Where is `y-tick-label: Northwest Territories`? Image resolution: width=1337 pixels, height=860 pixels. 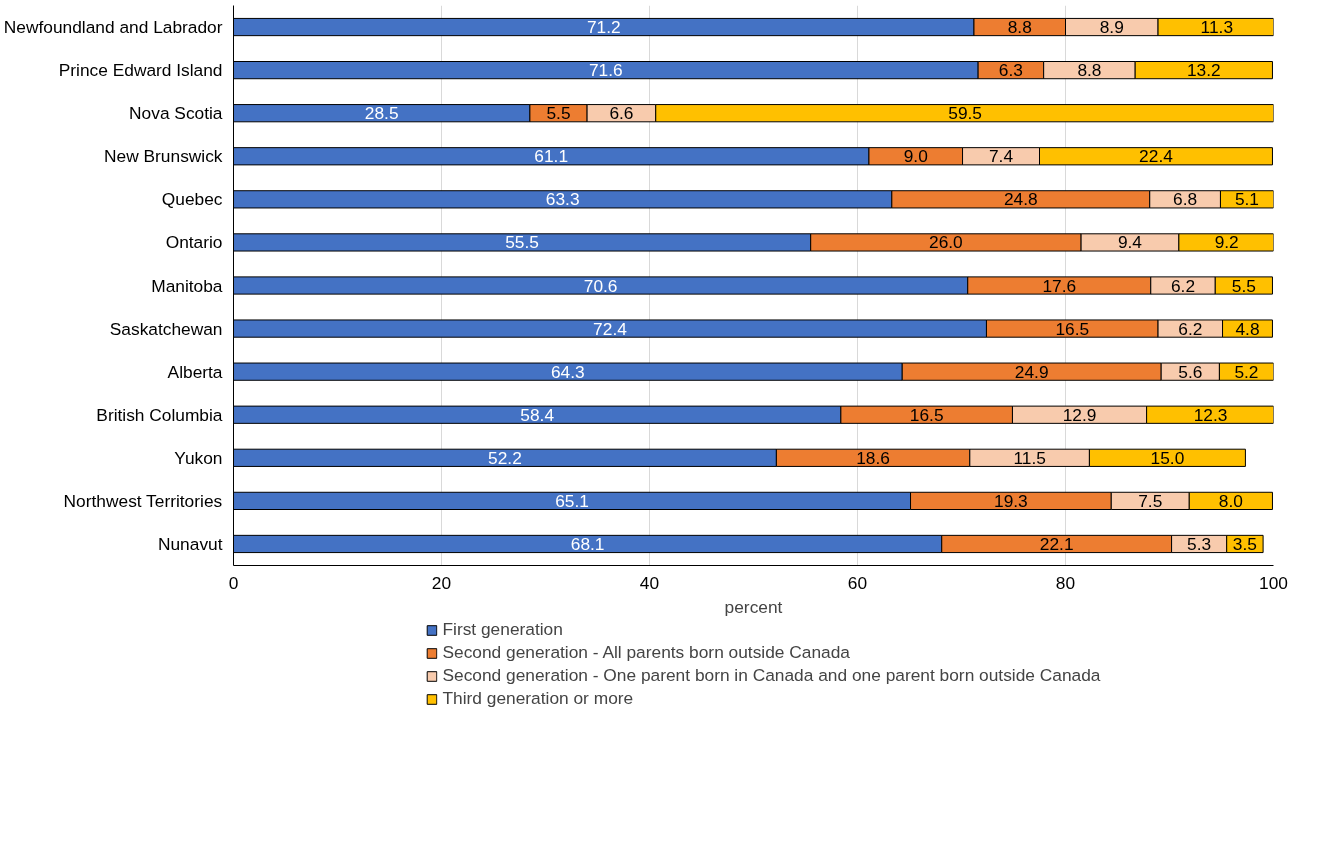
y-tick-label: Northwest Territories is located at coordinates (143, 500).